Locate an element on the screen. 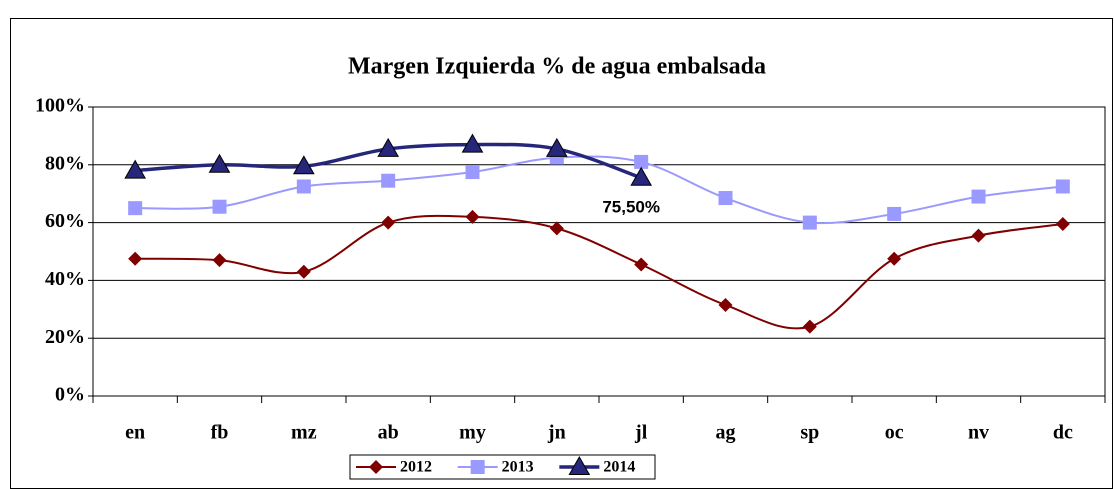 This screenshot has width=1114, height=489. x-tick-label: en is located at coordinates (135, 433).